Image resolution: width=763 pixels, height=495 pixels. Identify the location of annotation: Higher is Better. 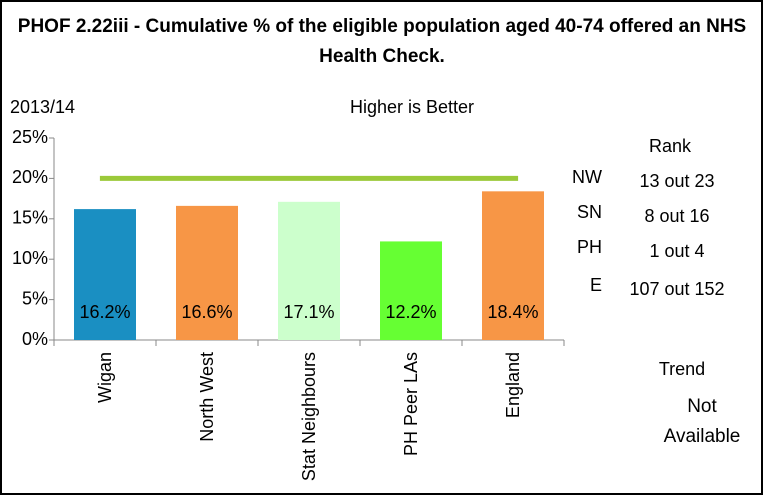
(412, 107).